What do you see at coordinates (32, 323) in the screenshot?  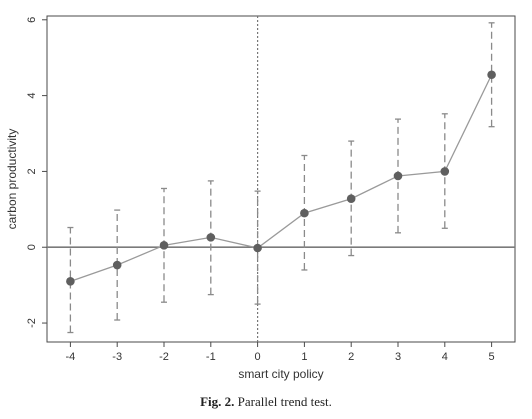 I see `y-tick-label: -2` at bounding box center [32, 323].